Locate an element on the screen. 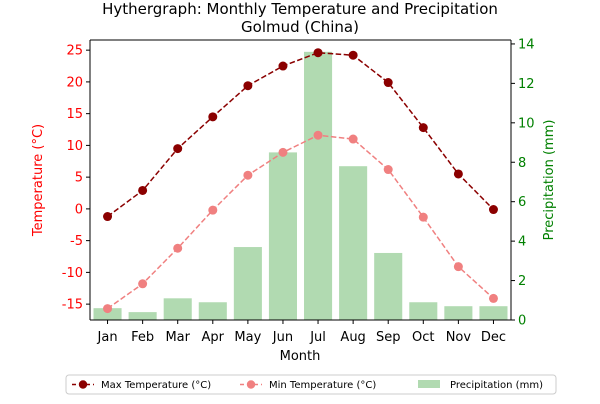  x-tick-label-oct: Oct is located at coordinates (423, 337).